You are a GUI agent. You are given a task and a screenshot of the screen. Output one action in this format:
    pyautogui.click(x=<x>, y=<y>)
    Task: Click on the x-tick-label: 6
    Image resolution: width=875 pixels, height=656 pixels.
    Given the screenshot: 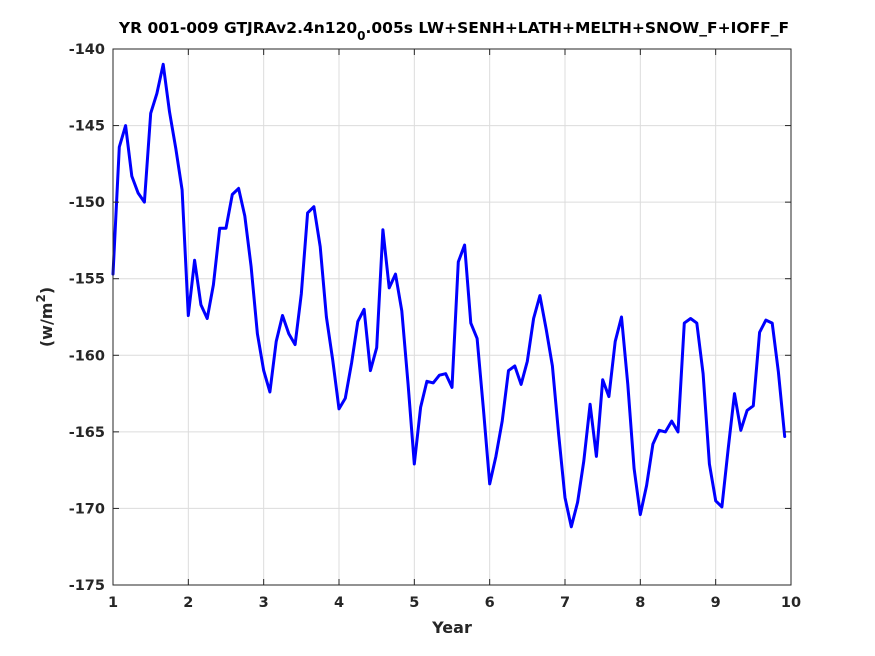 What is the action you would take?
    pyautogui.click(x=490, y=603)
    